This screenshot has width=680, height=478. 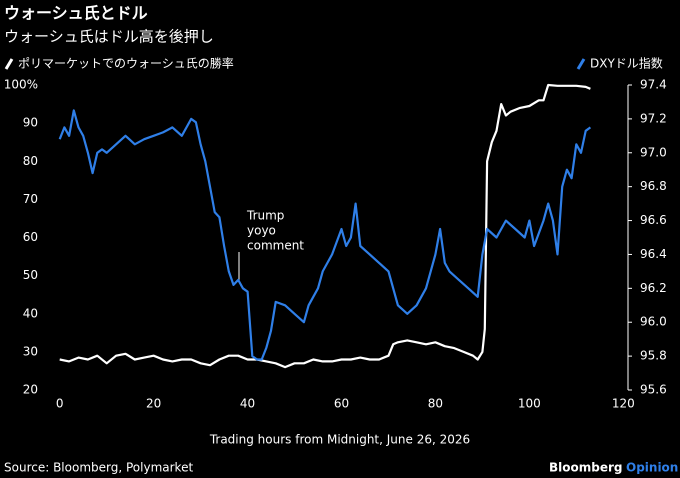 I want to click on y-tick-label: 40, so click(x=30, y=313).